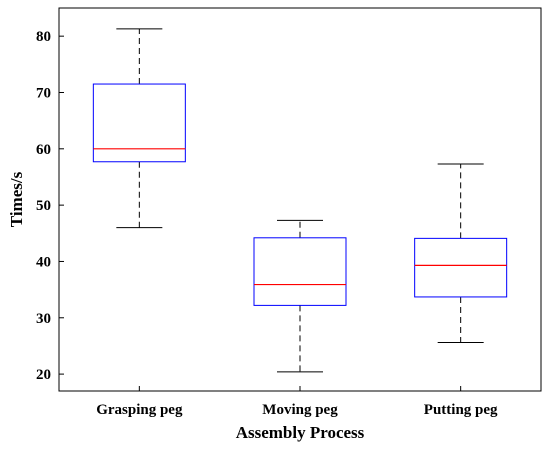 This screenshot has width=550, height=450. What do you see at coordinates (300, 410) in the screenshot?
I see `x-tick-label: Moving peg` at bounding box center [300, 410].